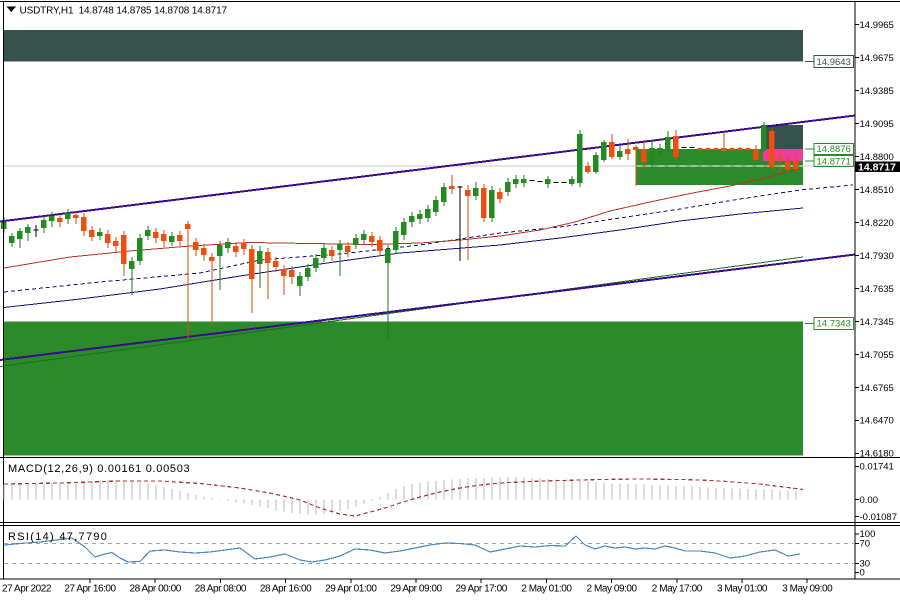  I want to click on svg-text: 3 May 09:00, so click(807, 589).